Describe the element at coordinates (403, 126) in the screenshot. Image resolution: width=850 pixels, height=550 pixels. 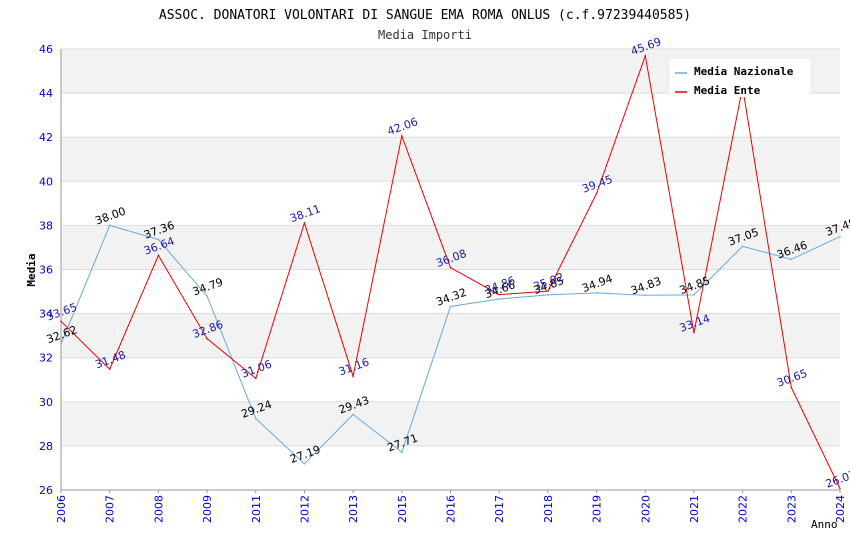
I see `data-label-media-ente: 42.06` at that location.